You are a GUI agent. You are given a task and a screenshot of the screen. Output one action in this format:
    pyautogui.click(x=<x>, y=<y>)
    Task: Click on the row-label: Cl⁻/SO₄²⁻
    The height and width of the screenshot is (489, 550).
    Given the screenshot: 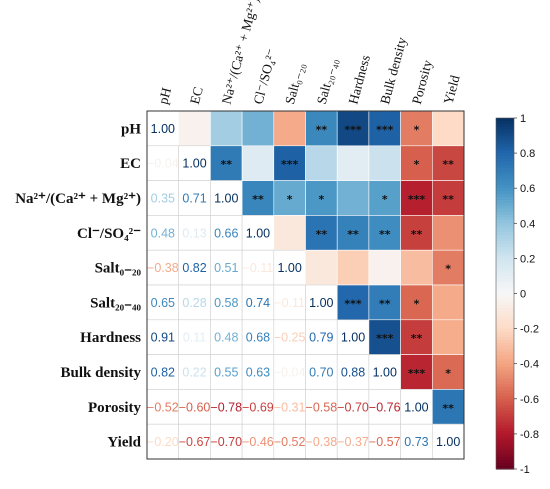 What is the action you would take?
    pyautogui.click(x=109, y=234)
    